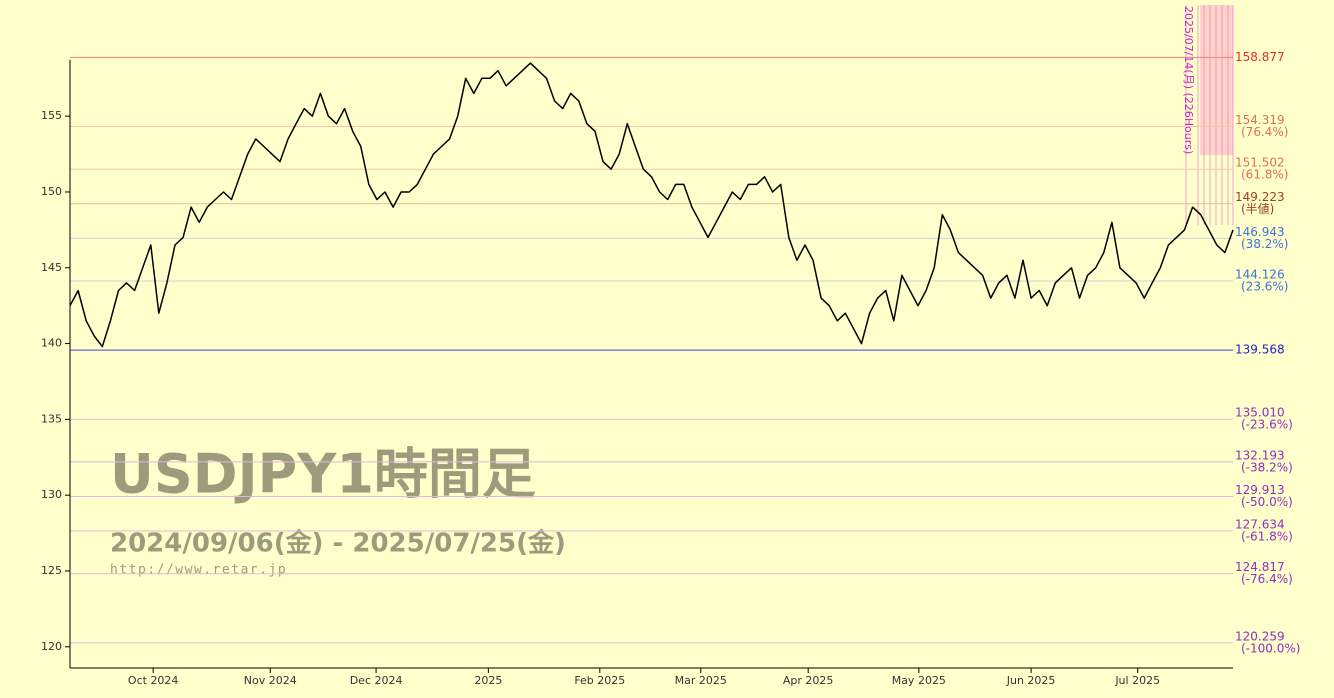 This screenshot has width=1334, height=698. Describe the element at coordinates (488, 680) in the screenshot. I see `x-tick-label: 2025` at that location.